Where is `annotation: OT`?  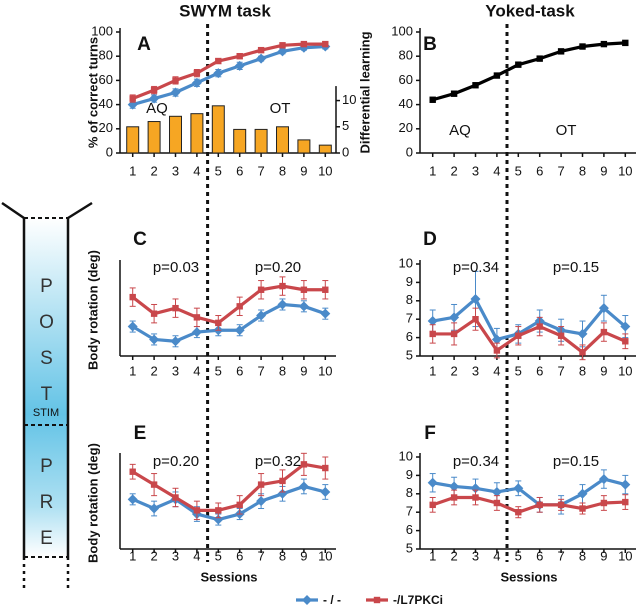 annotation: OT is located at coordinates (280, 108).